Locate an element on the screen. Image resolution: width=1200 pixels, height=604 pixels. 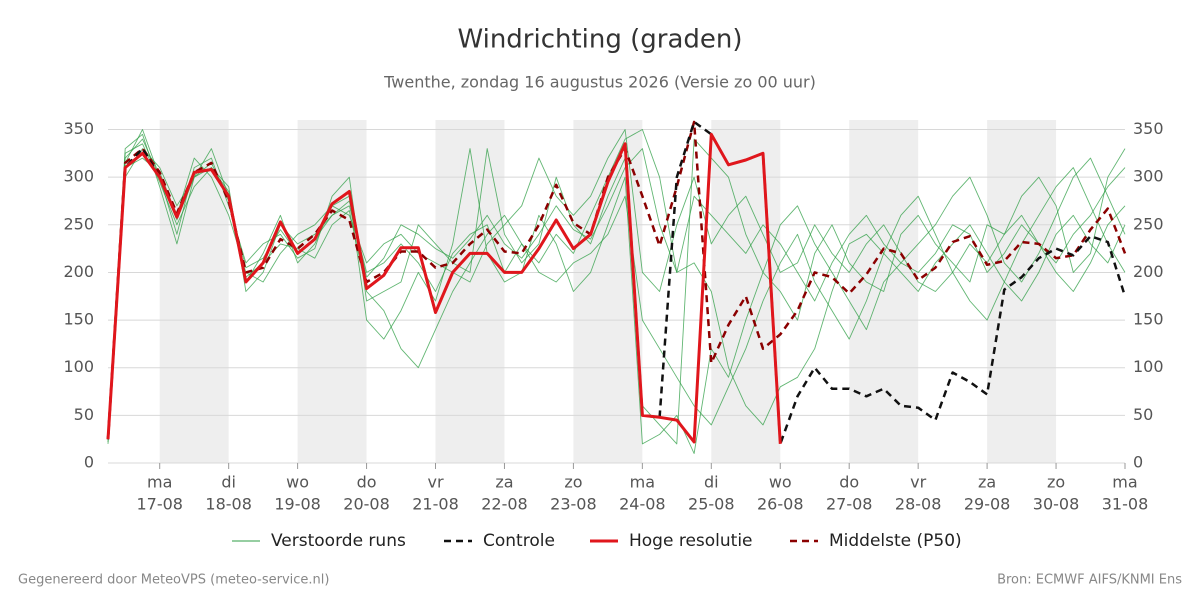
y-tick-label: 250 is located at coordinates (78, 223).